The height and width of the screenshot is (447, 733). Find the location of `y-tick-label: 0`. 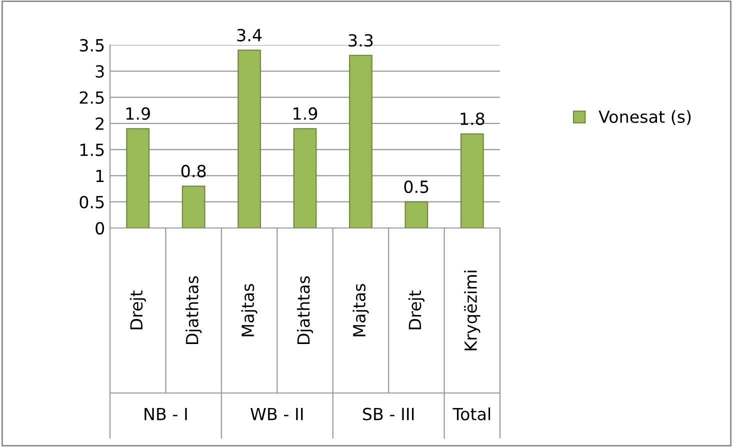

y-tick-label: 0 is located at coordinates (100, 228).